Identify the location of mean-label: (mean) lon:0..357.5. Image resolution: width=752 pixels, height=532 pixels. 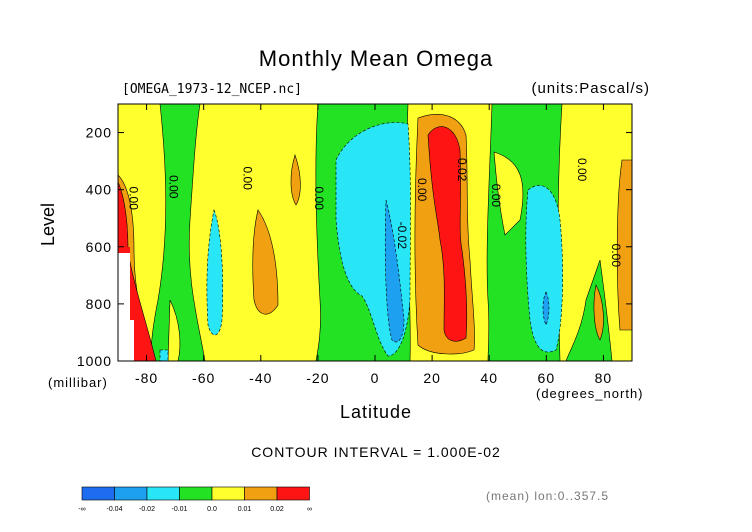
(548, 496).